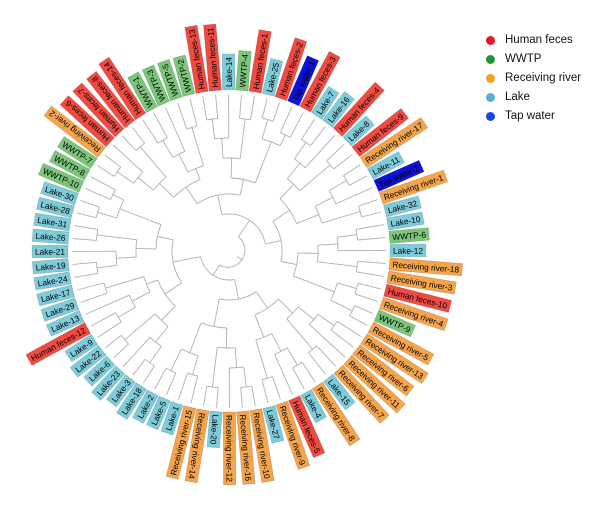 The height and width of the screenshot is (505, 616). I want to click on leaf-lake-10: Lake-10, so click(405, 221).